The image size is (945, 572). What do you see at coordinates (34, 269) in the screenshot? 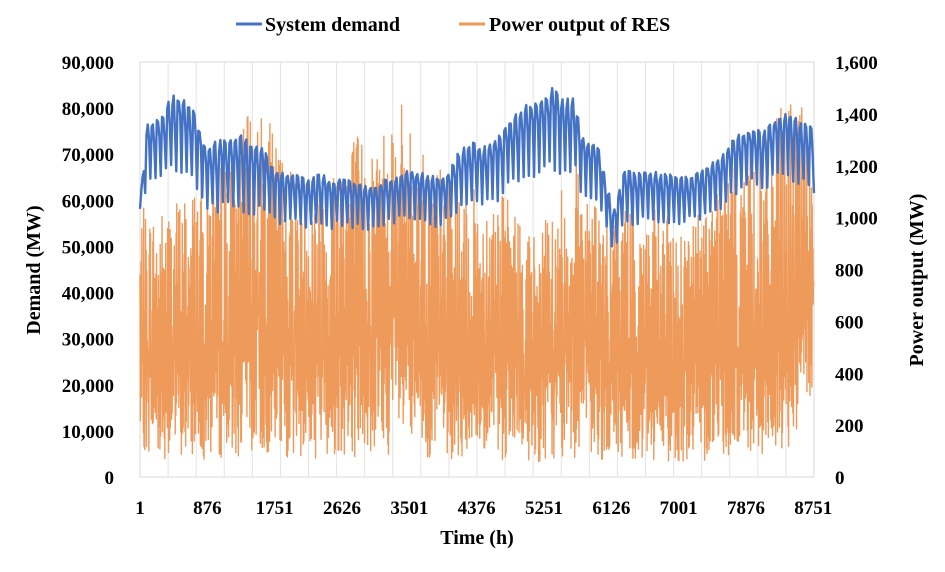
I see `y-left-axis-title: Demand (MW)` at bounding box center [34, 269].